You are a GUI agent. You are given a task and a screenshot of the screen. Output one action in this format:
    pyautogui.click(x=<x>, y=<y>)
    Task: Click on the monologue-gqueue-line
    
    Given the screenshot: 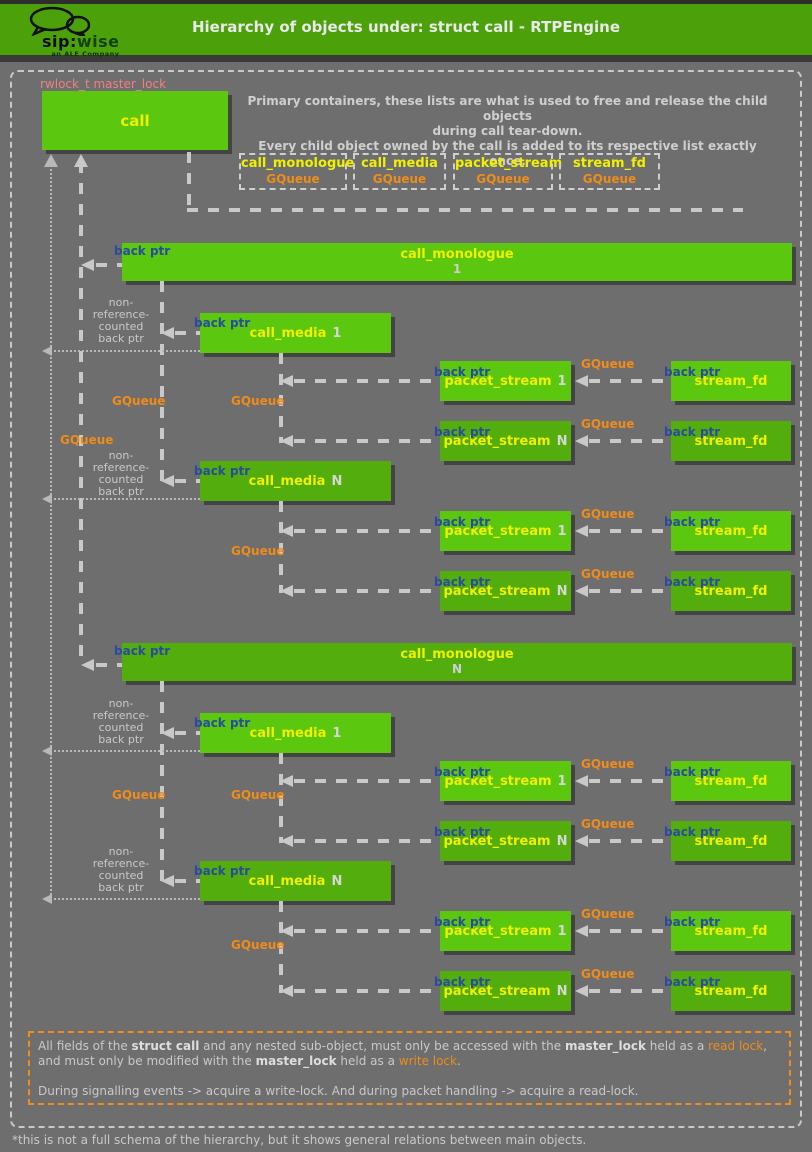 What is the action you would take?
    pyautogui.click(x=162, y=381)
    